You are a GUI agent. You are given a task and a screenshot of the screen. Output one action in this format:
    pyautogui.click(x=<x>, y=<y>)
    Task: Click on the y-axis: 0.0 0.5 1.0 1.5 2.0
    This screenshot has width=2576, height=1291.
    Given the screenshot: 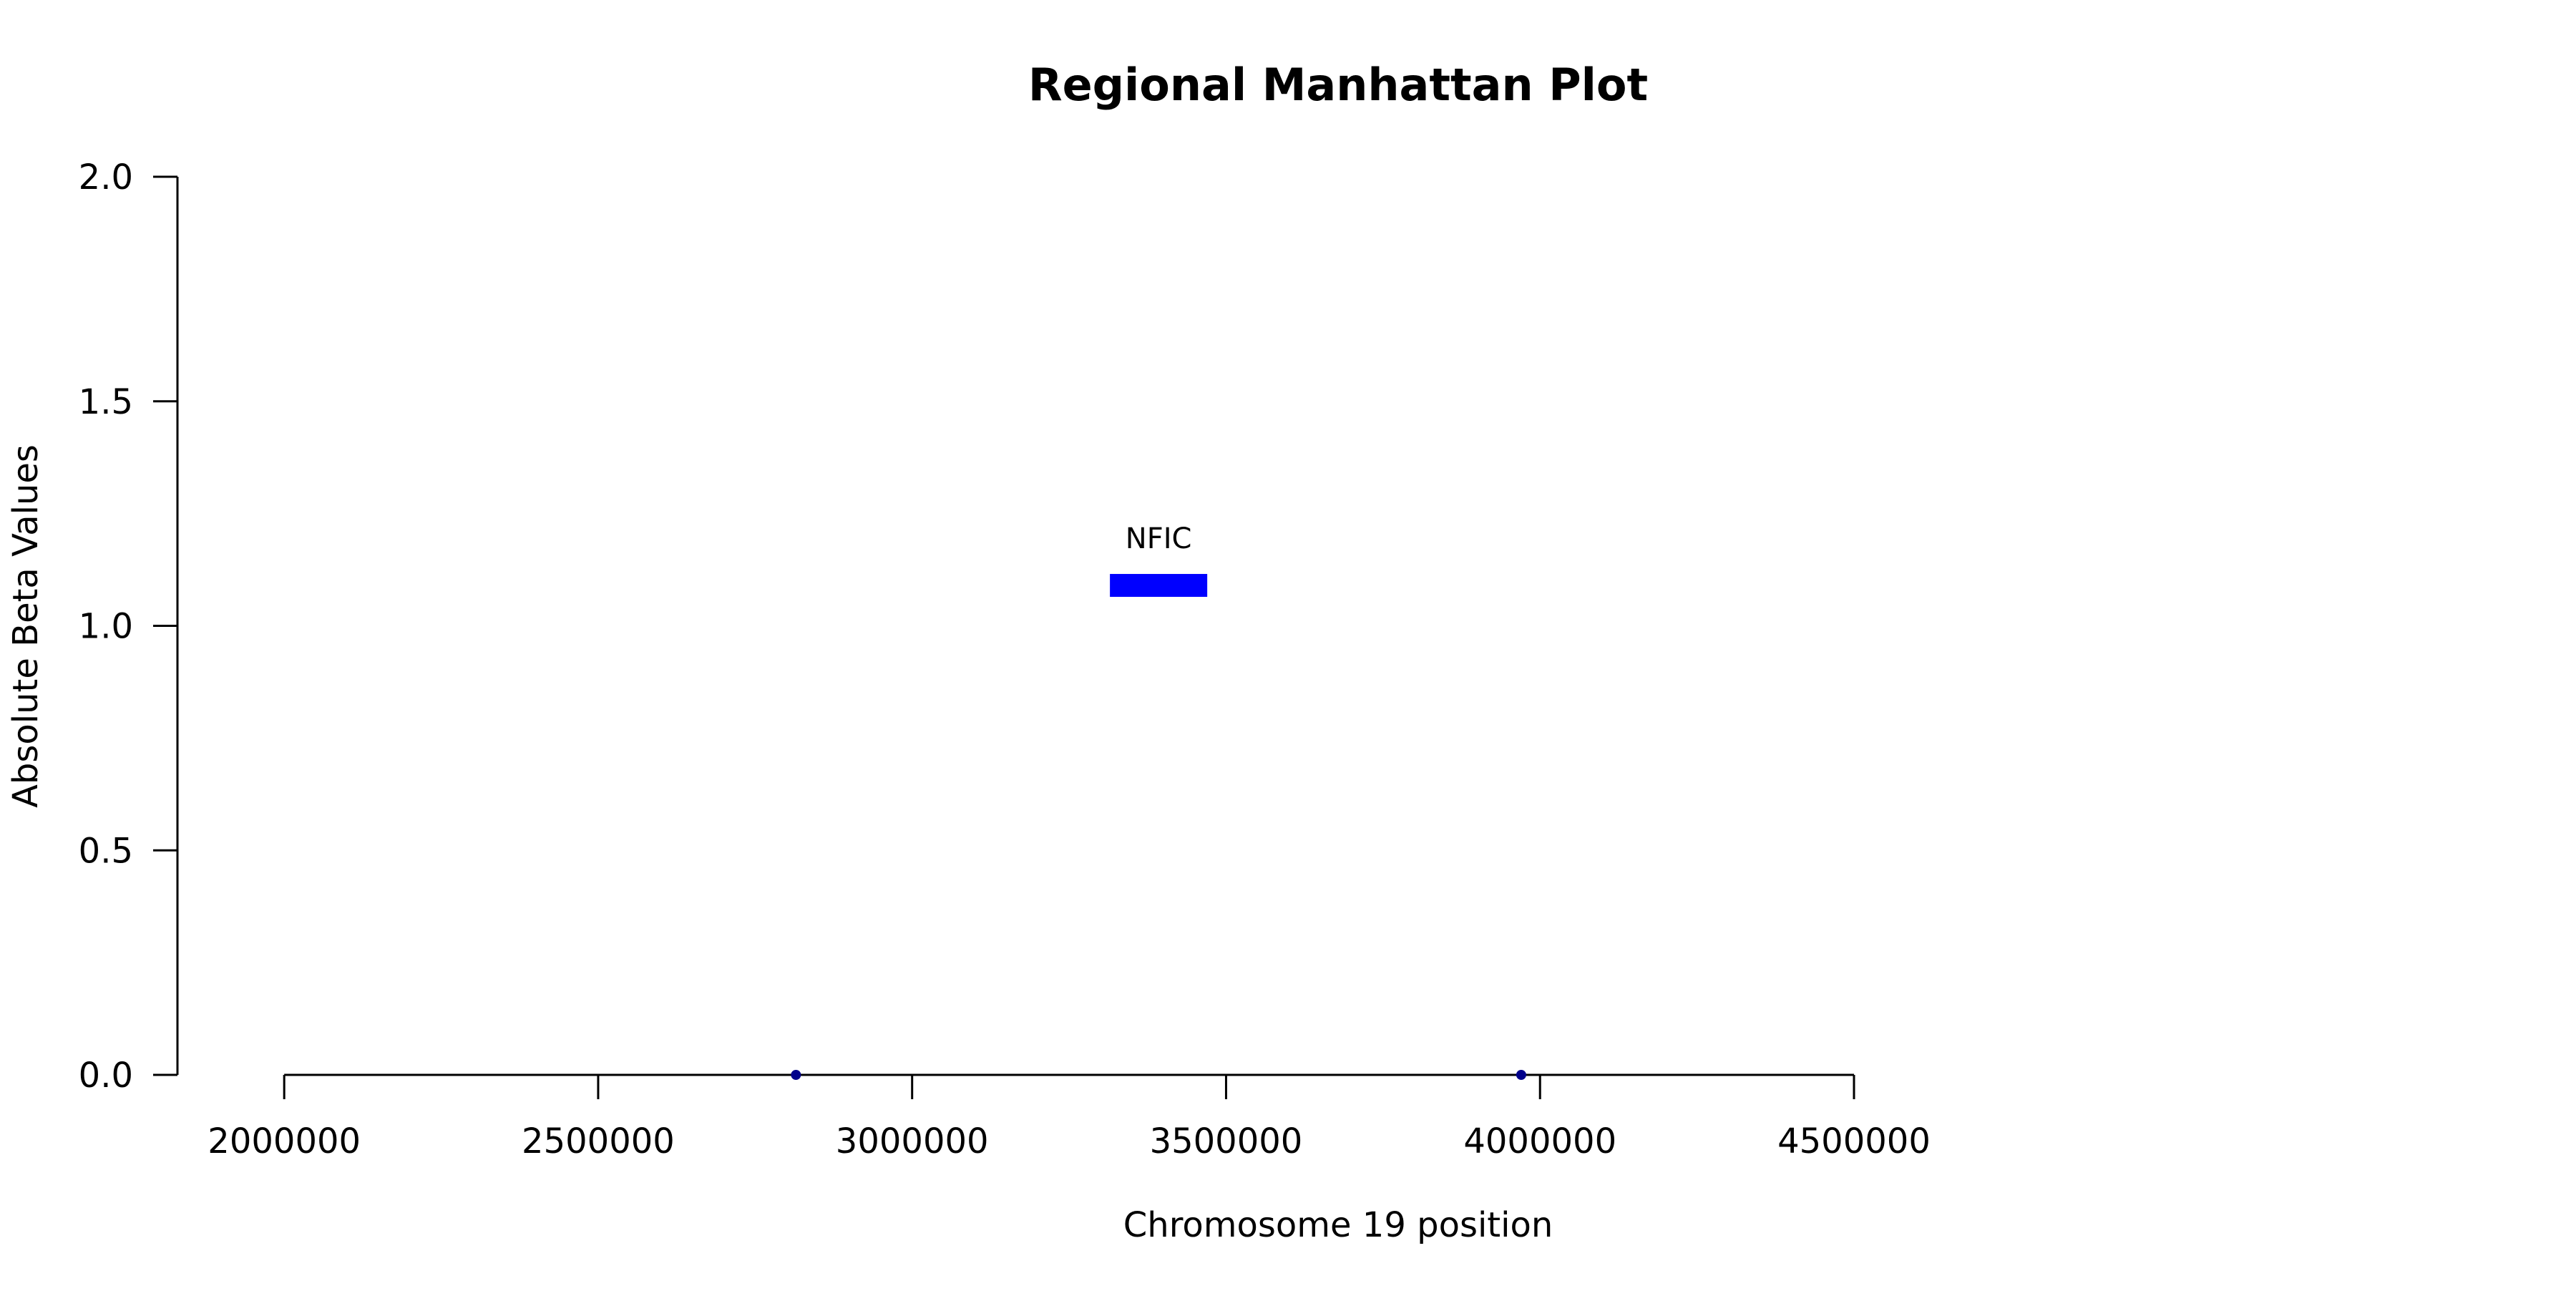 What is the action you would take?
    pyautogui.click(x=129, y=626)
    